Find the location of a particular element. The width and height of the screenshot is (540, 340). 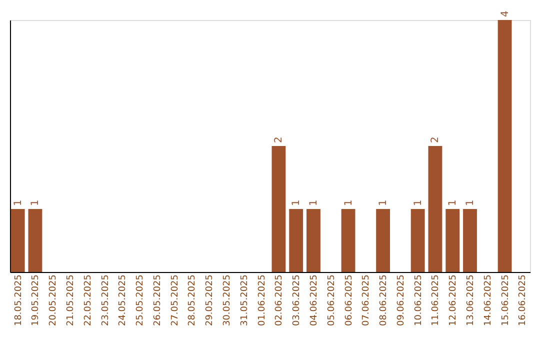

x-tick-label: 24.05.2025 is located at coordinates (123, 300).